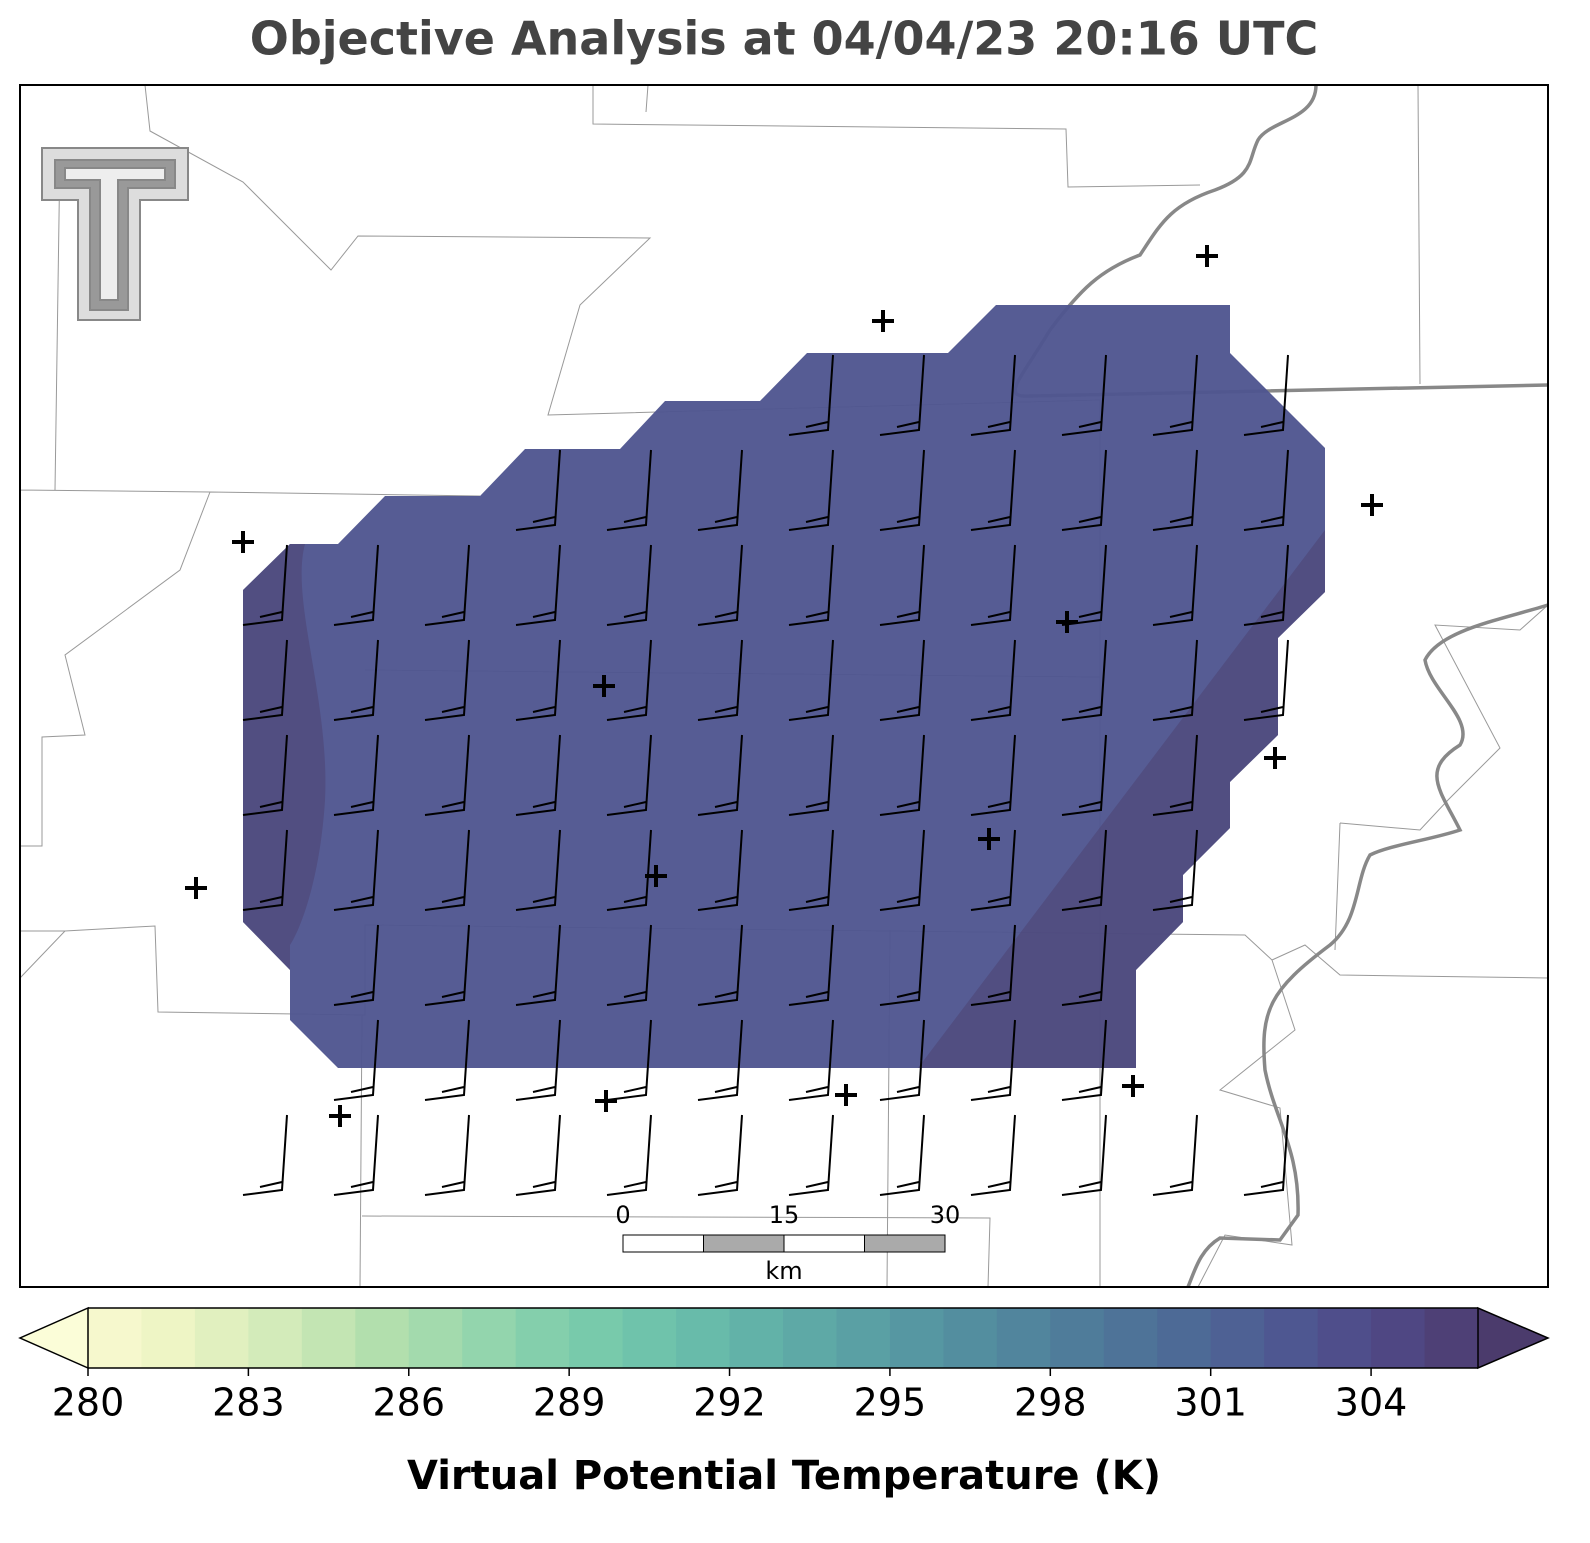 Image resolution: width=1590 pixels, height=1543 pixels. I want to click on chart-title: Objective Analysis at 04/04/23 20:16 UTC, so click(784, 39).